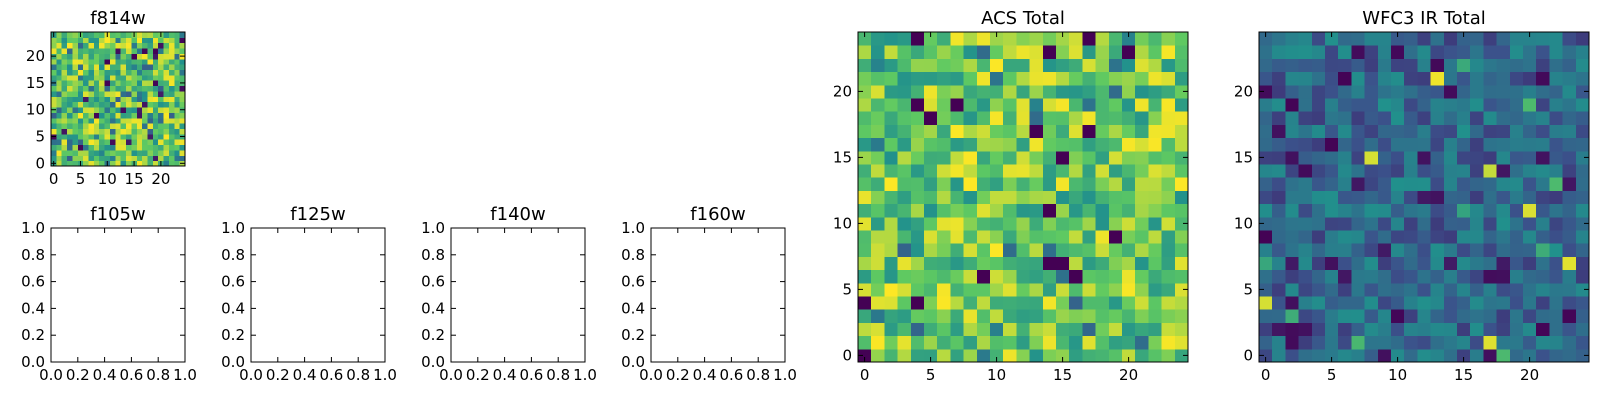 Image resolution: width=1600 pixels, height=400 pixels. Describe the element at coordinates (251, 375) in the screenshot. I see `x-tick-label: 0.0` at that location.